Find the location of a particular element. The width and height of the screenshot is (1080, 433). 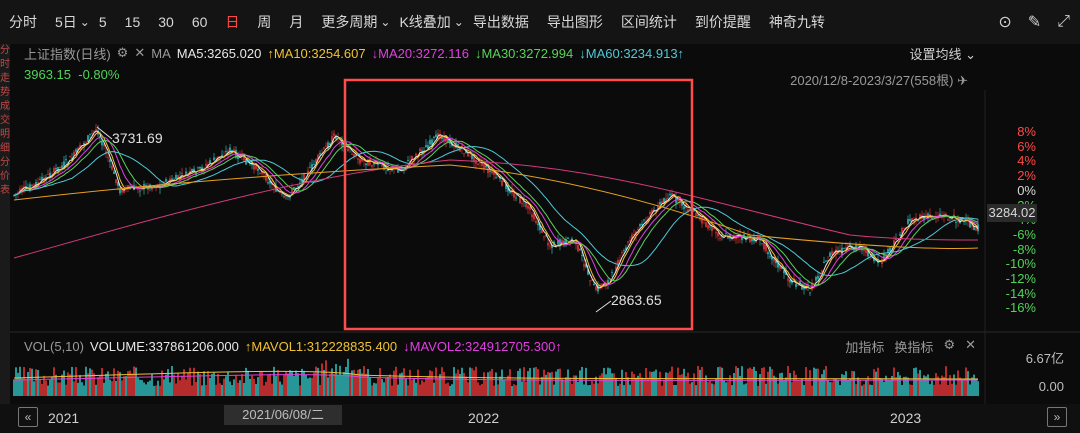

toolbar-item-14: 到价提醒 is located at coordinates (722, 22).